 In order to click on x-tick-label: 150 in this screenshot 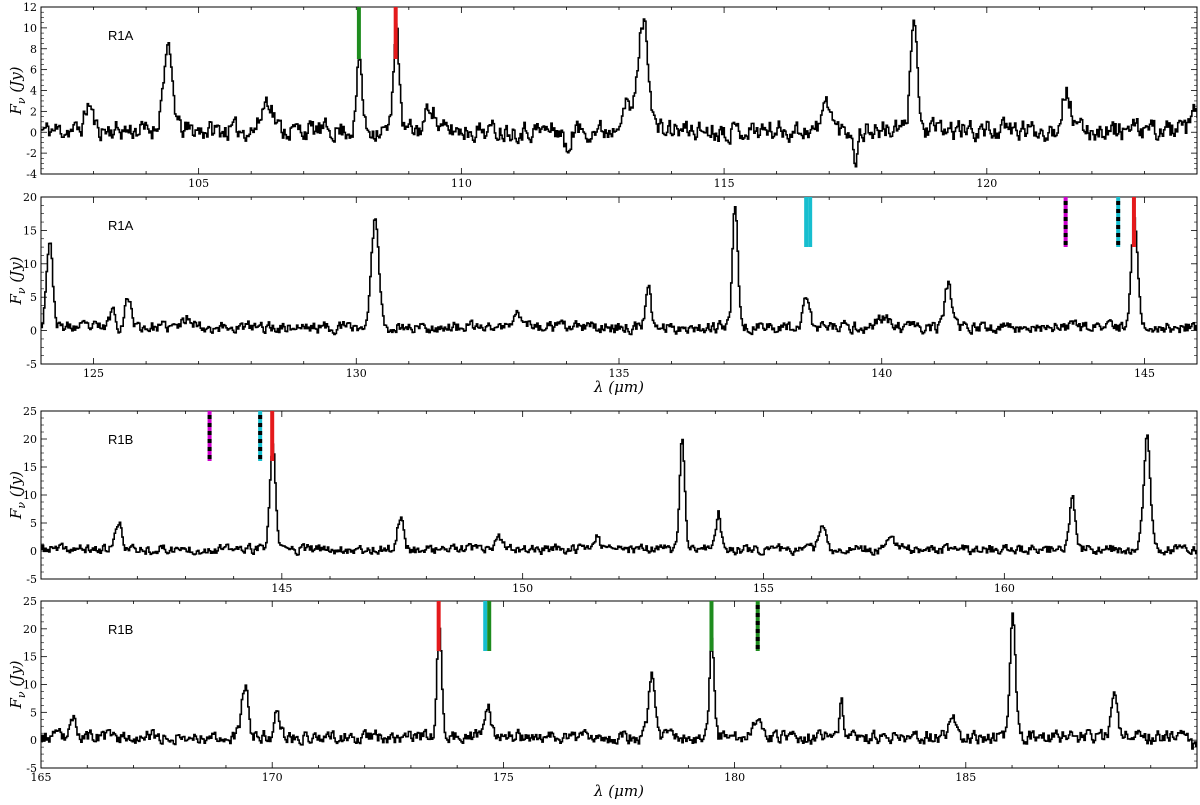, I will do `click(522, 588)`.